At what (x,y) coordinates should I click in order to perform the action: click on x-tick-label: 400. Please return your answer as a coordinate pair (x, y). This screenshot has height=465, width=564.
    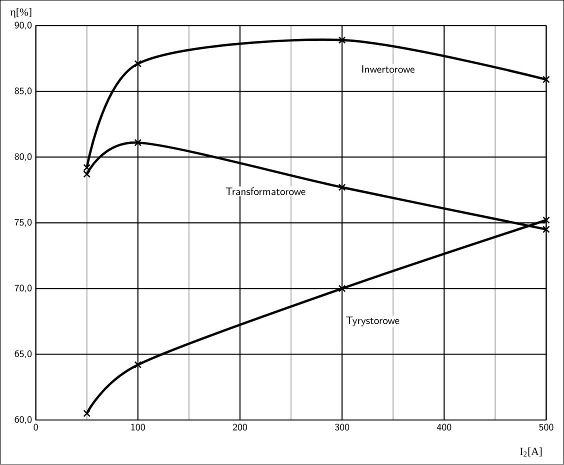
    Looking at the image, I should click on (444, 427).